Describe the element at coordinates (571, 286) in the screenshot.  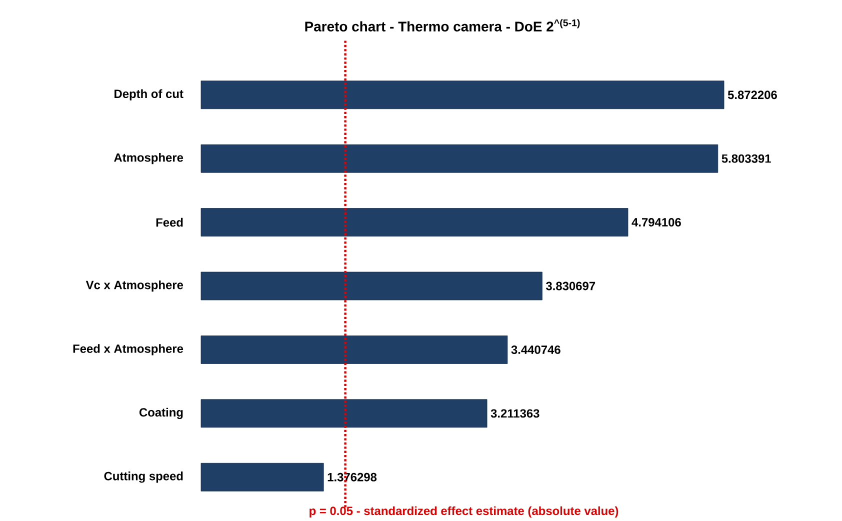
I see `data-label: 3.830697` at that location.